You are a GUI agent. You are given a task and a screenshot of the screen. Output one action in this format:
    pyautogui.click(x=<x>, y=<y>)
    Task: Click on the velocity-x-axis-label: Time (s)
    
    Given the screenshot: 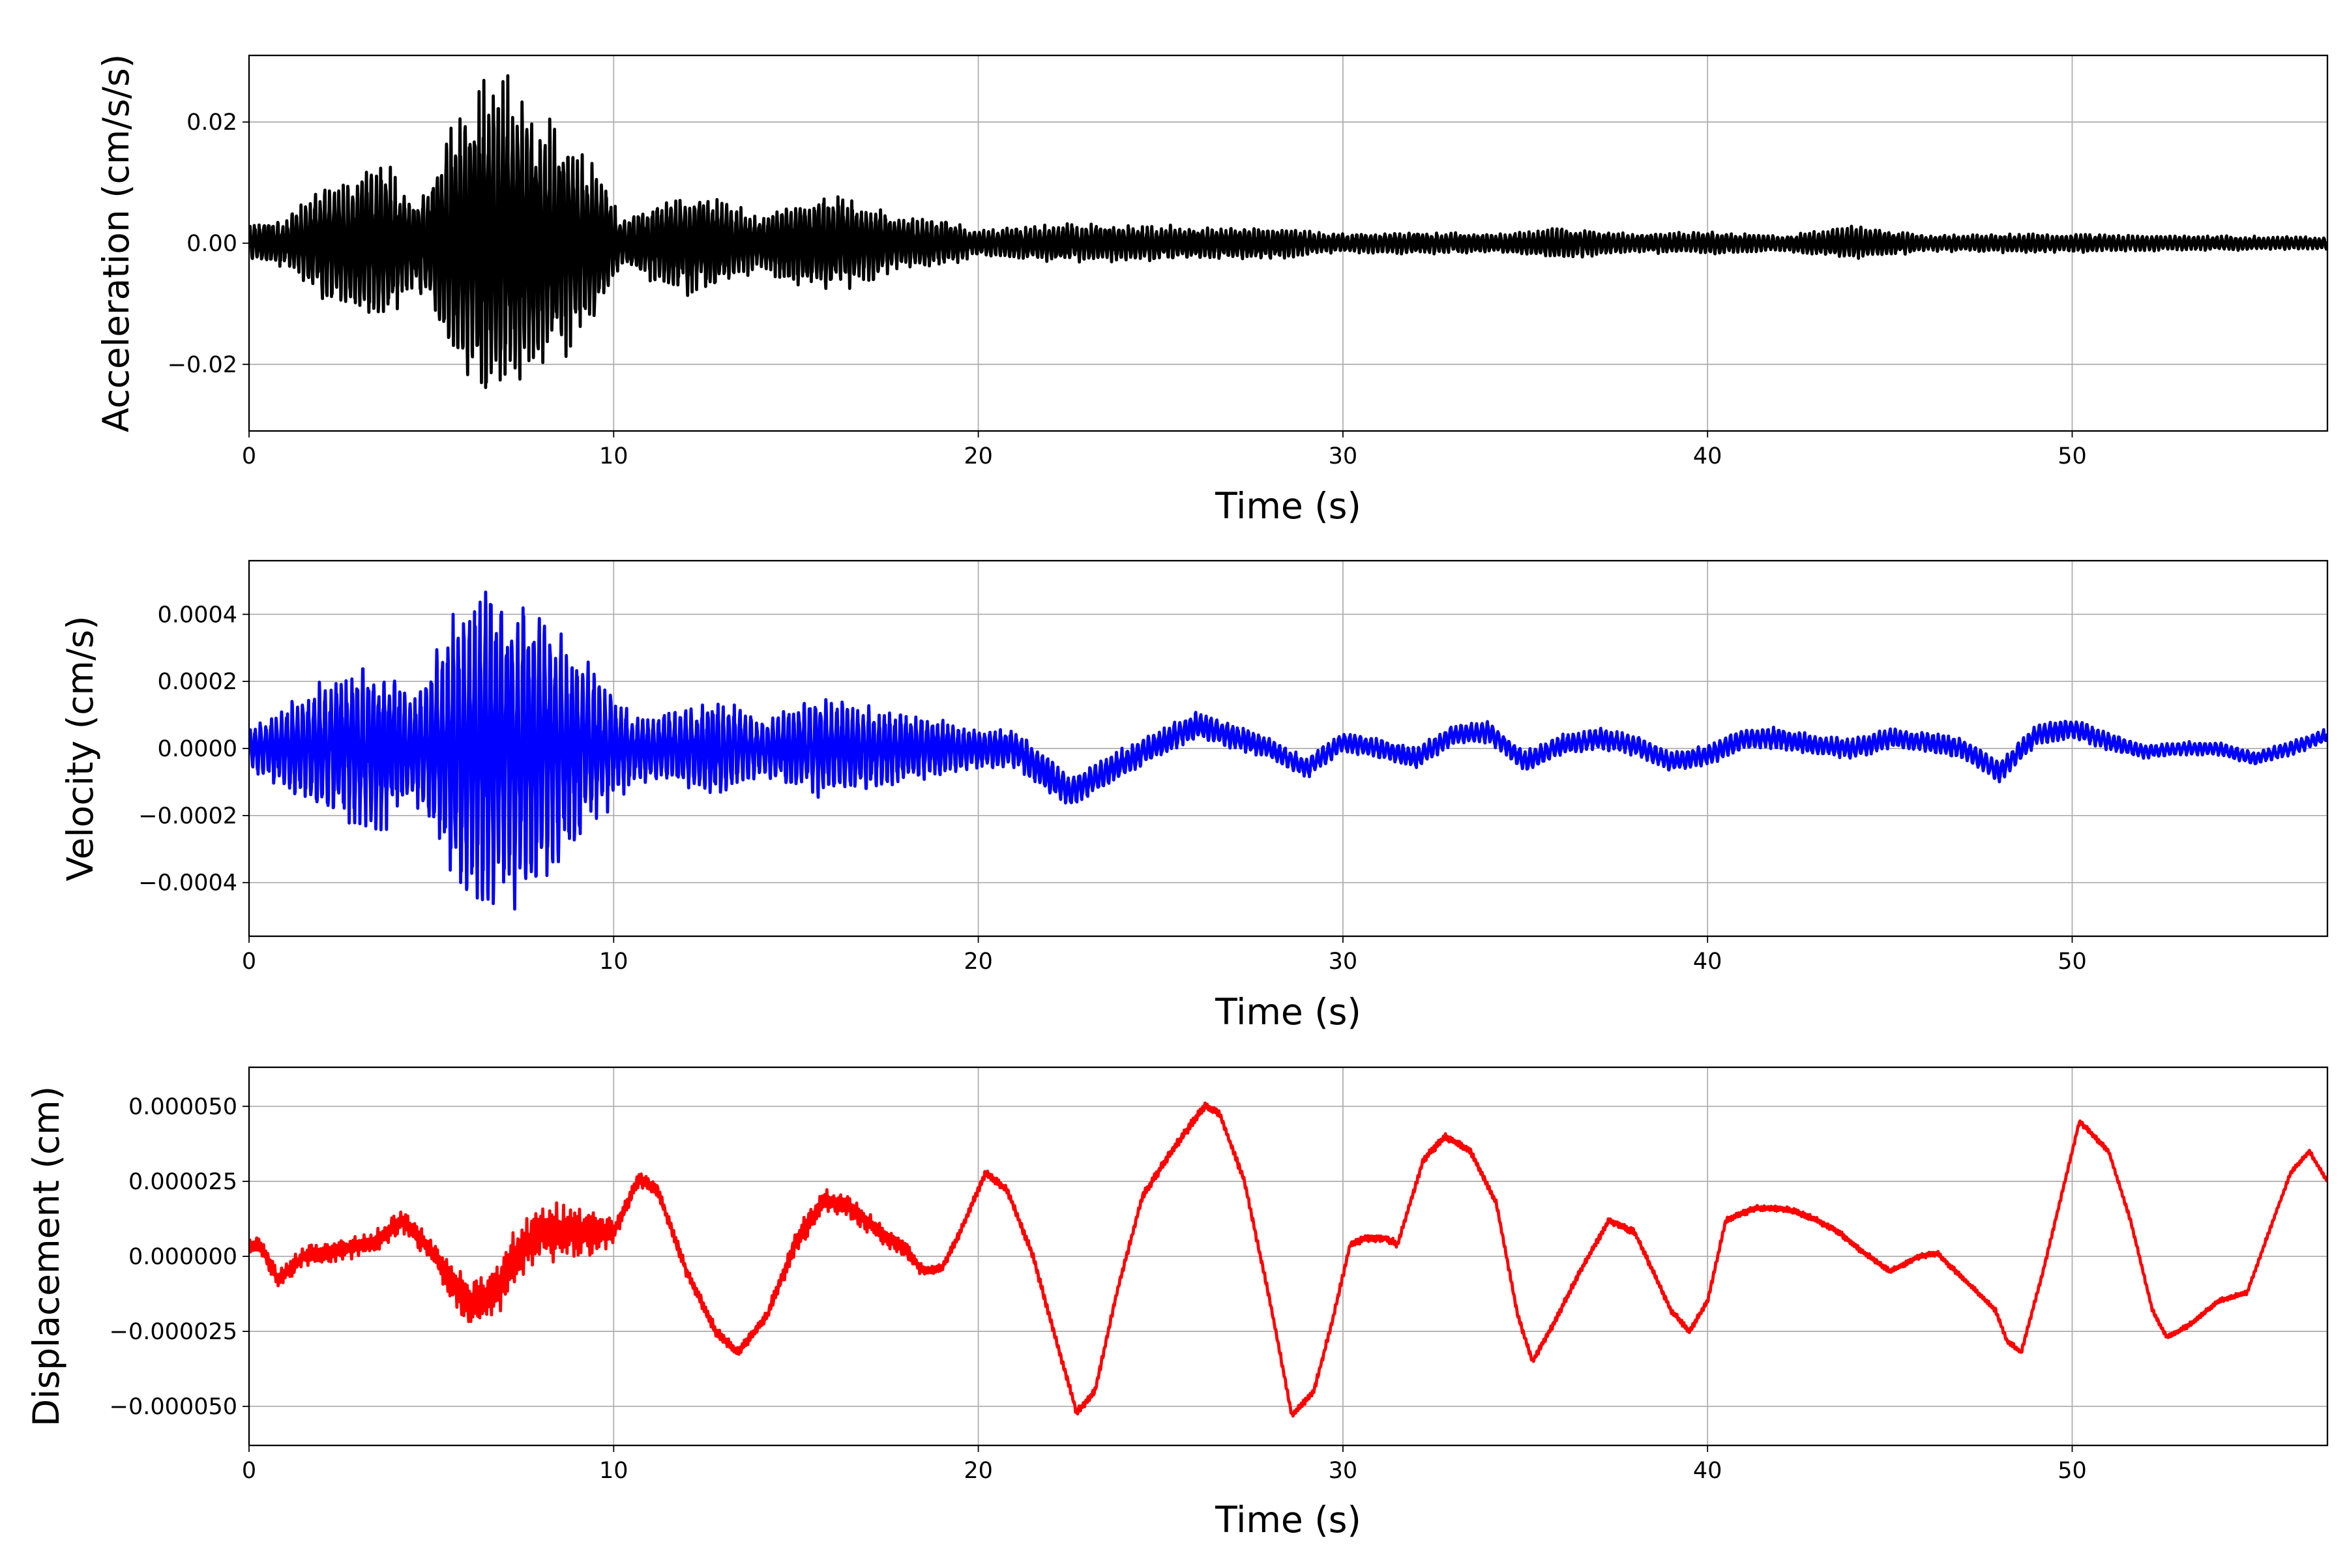 What is the action you would take?
    pyautogui.click(x=1288, y=1012)
    